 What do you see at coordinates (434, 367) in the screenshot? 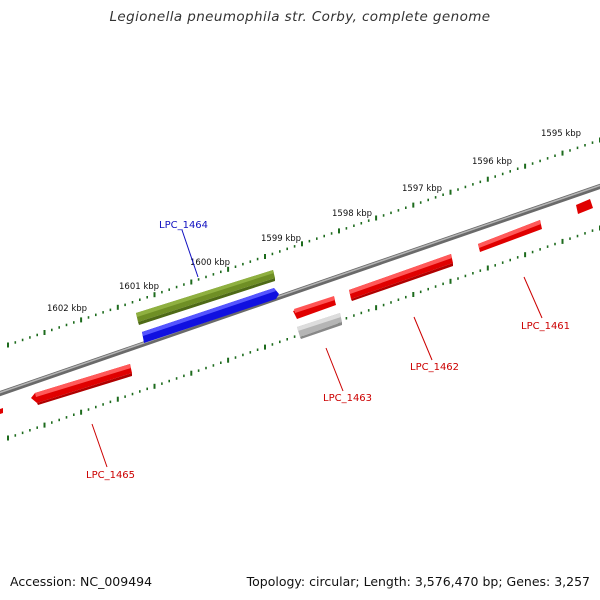
I see `gene-label-lpc-1462: LPC_1462` at bounding box center [434, 367].